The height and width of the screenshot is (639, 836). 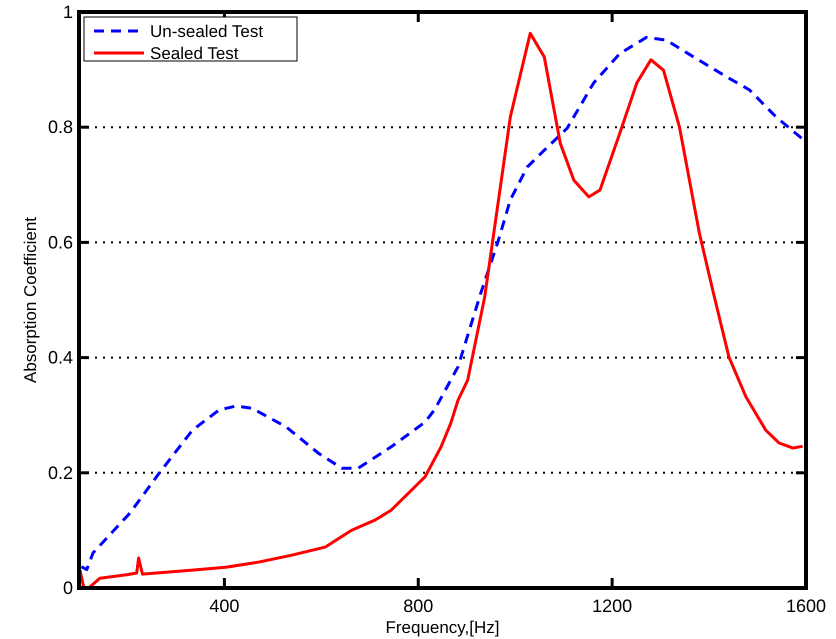 I want to click on y-tick-label: 0.2, so click(x=60, y=472).